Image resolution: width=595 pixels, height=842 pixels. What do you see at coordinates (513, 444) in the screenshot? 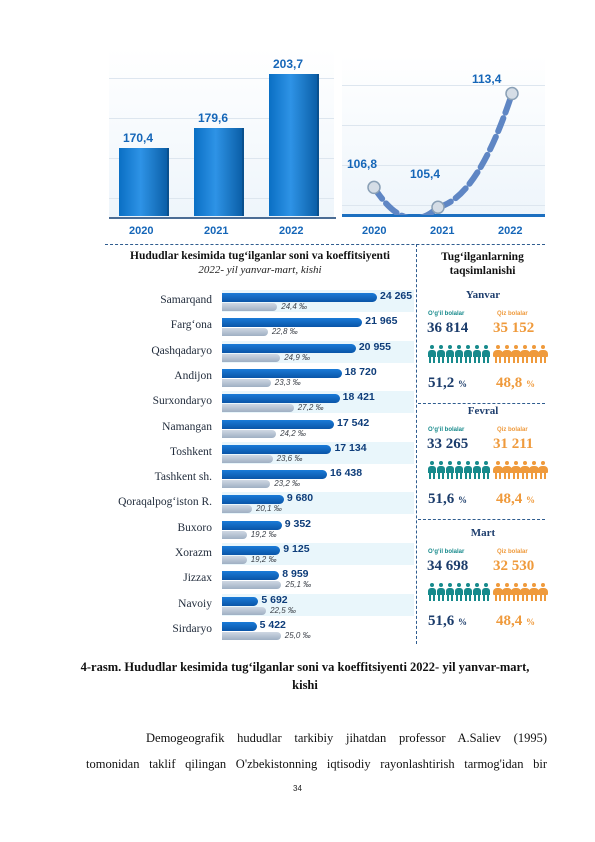
I see `girls-count: 31 211` at bounding box center [513, 444].